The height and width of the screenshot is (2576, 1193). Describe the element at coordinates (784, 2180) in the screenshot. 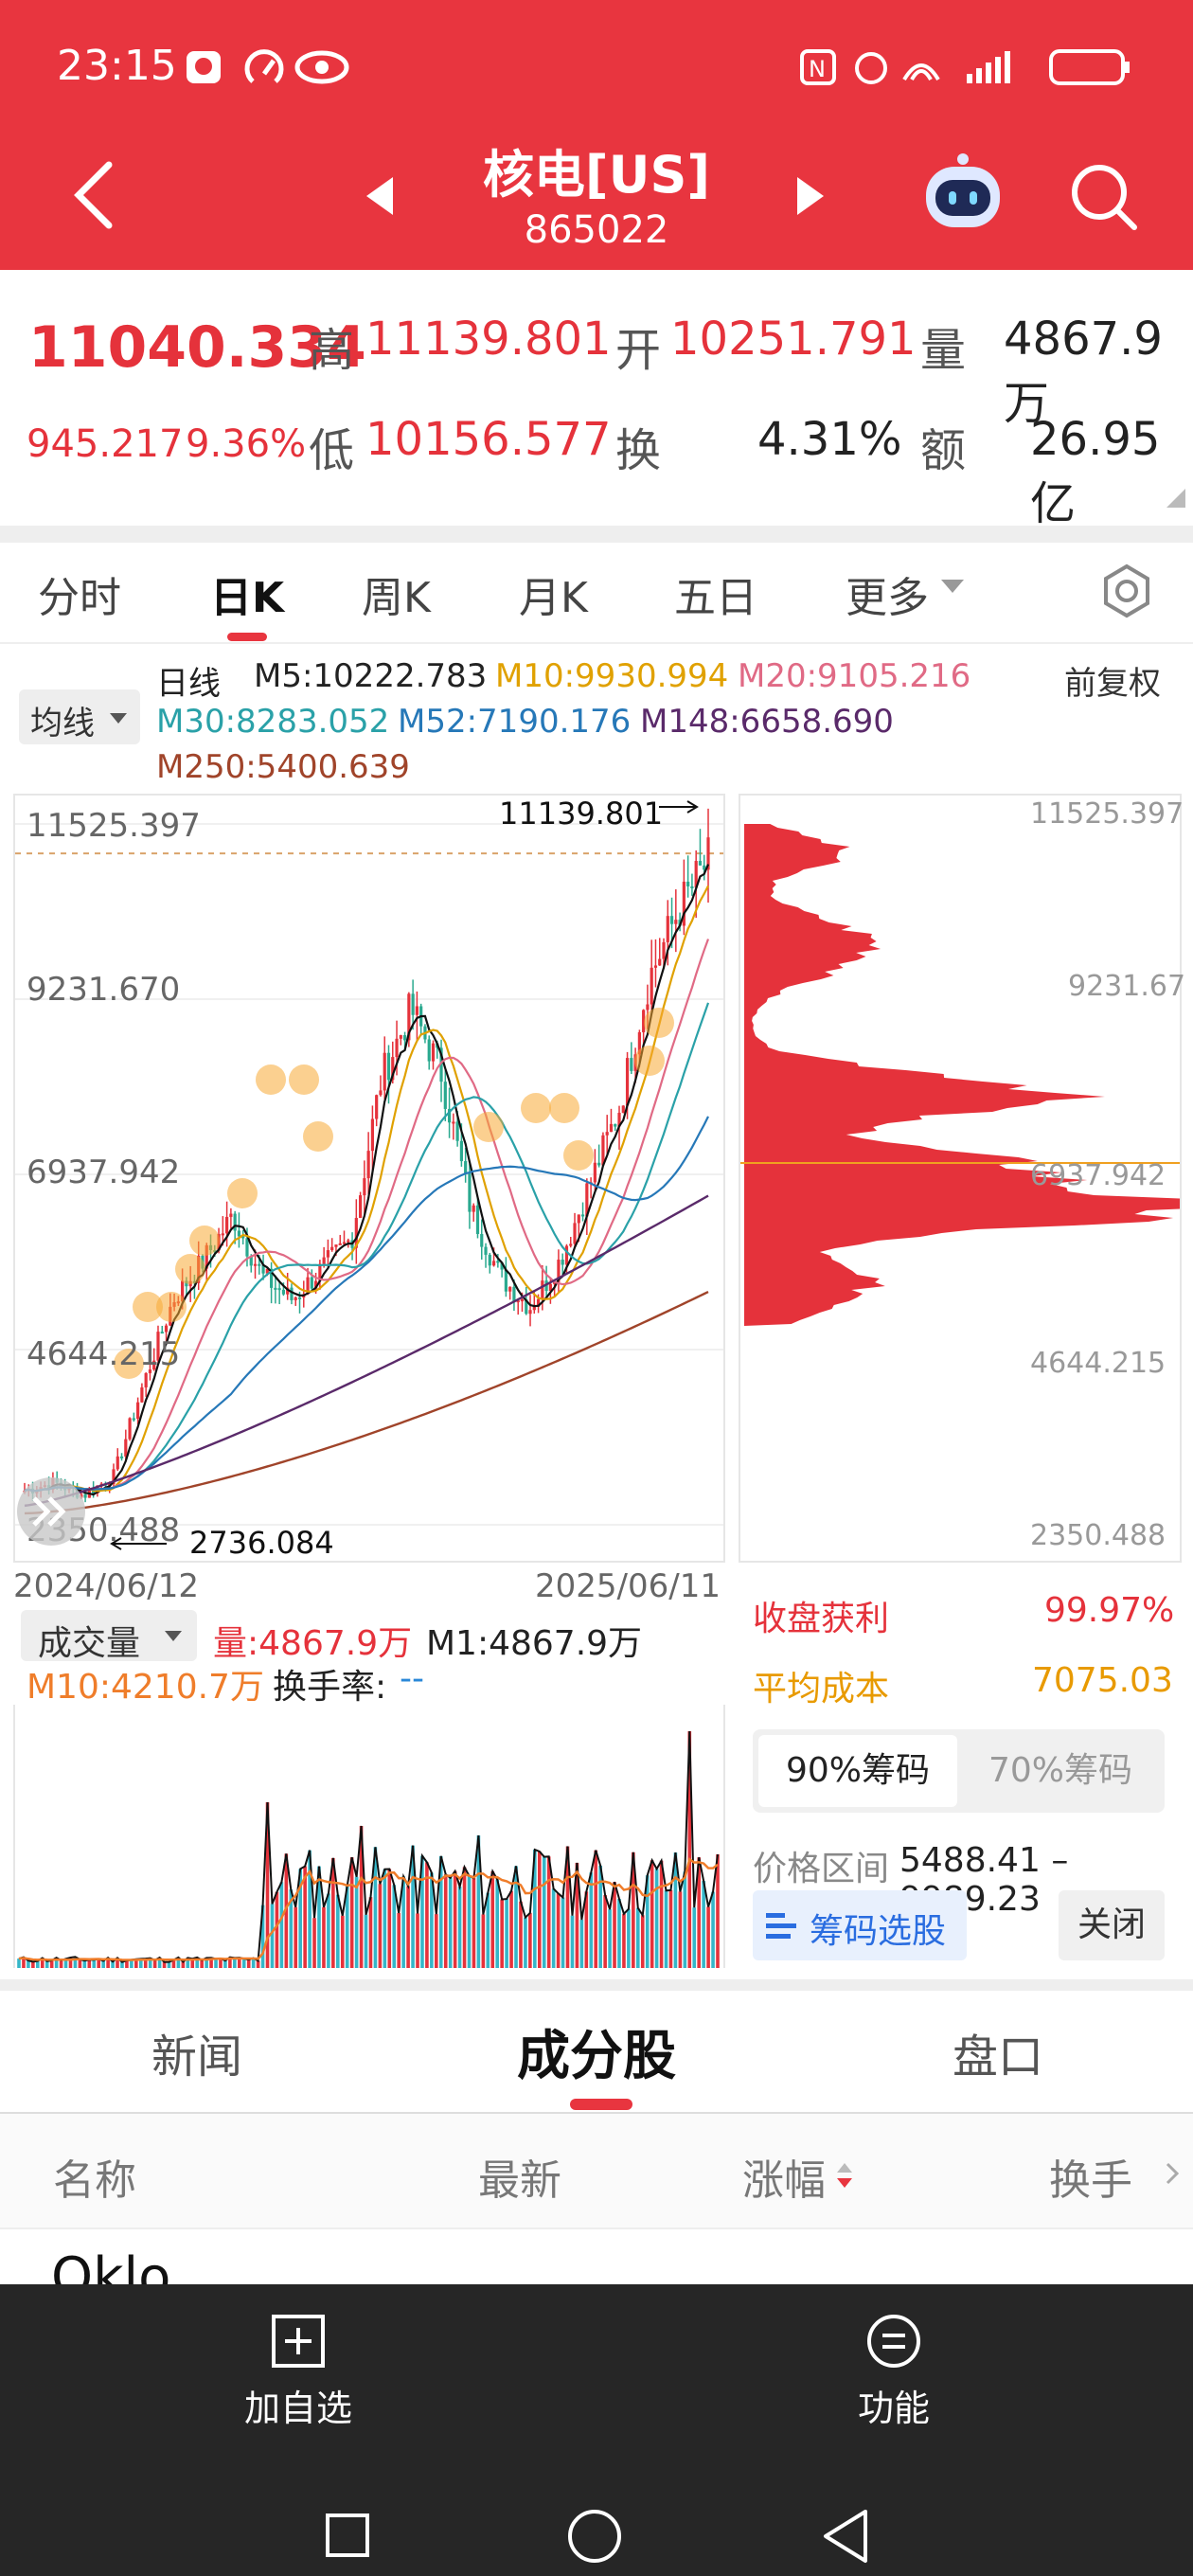

I see `col-change: 涨幅` at that location.